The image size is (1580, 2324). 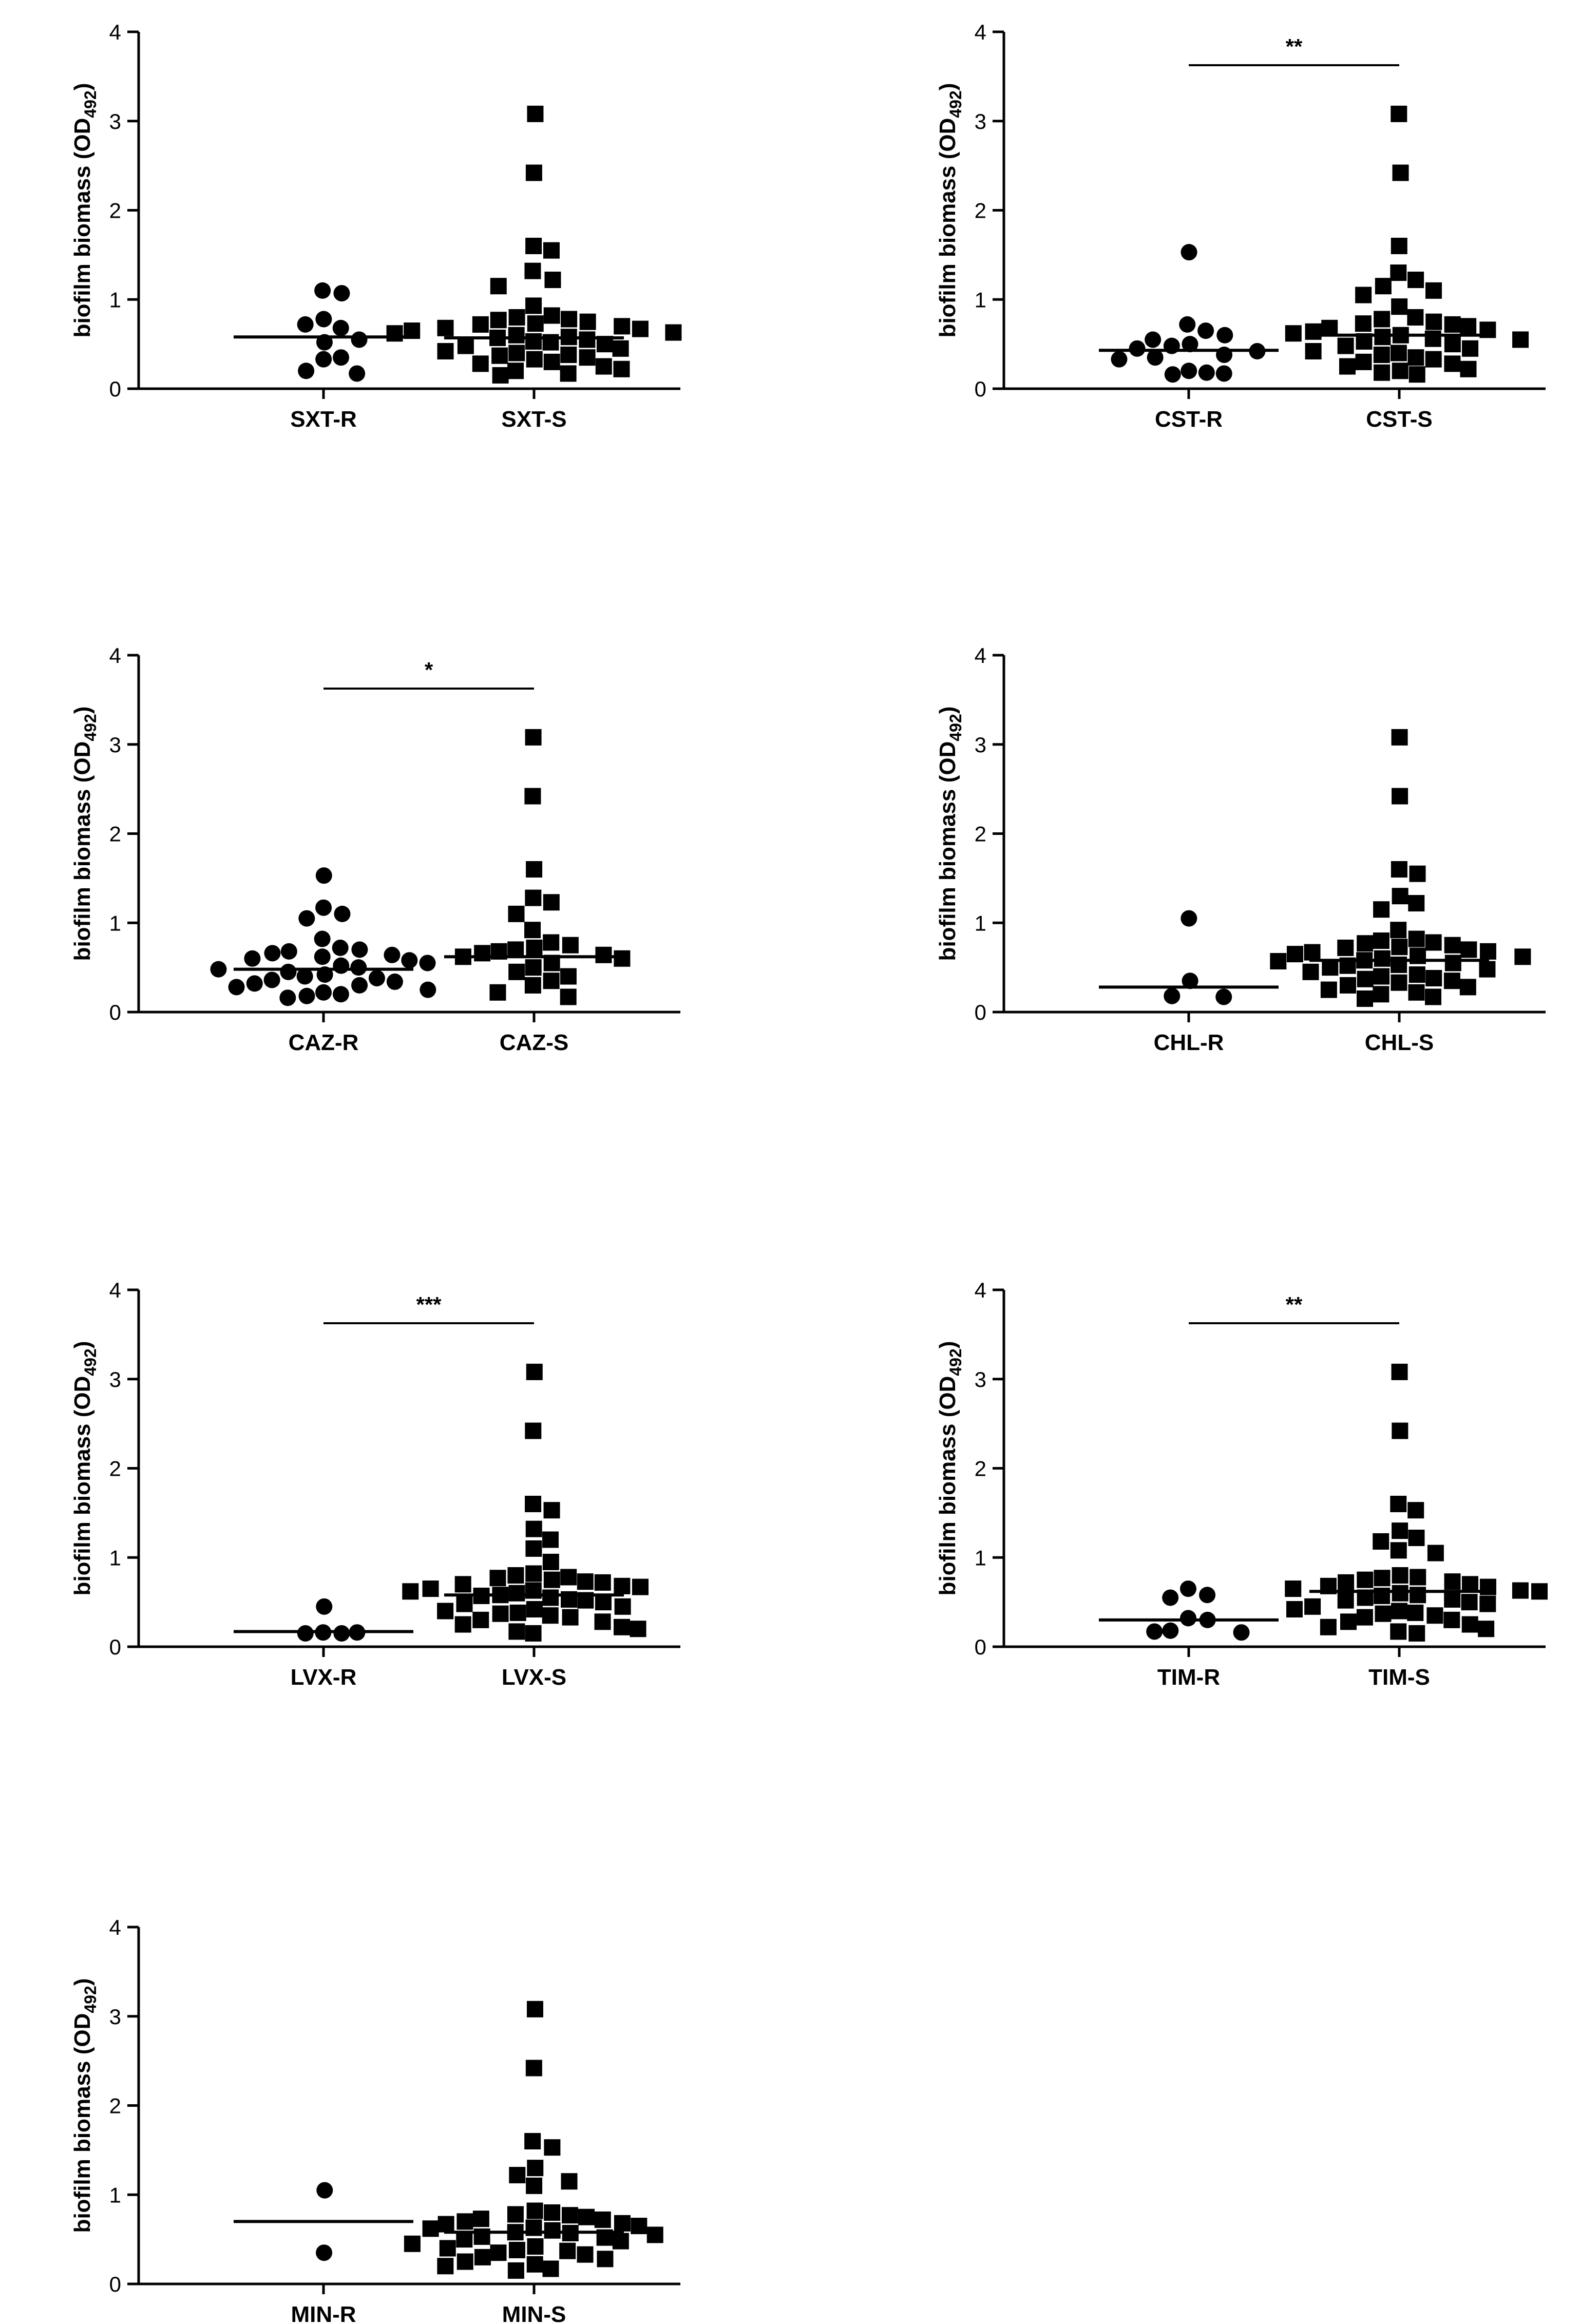 What do you see at coordinates (1188, 1677) in the screenshot?
I see `category-label: TIM-R` at bounding box center [1188, 1677].